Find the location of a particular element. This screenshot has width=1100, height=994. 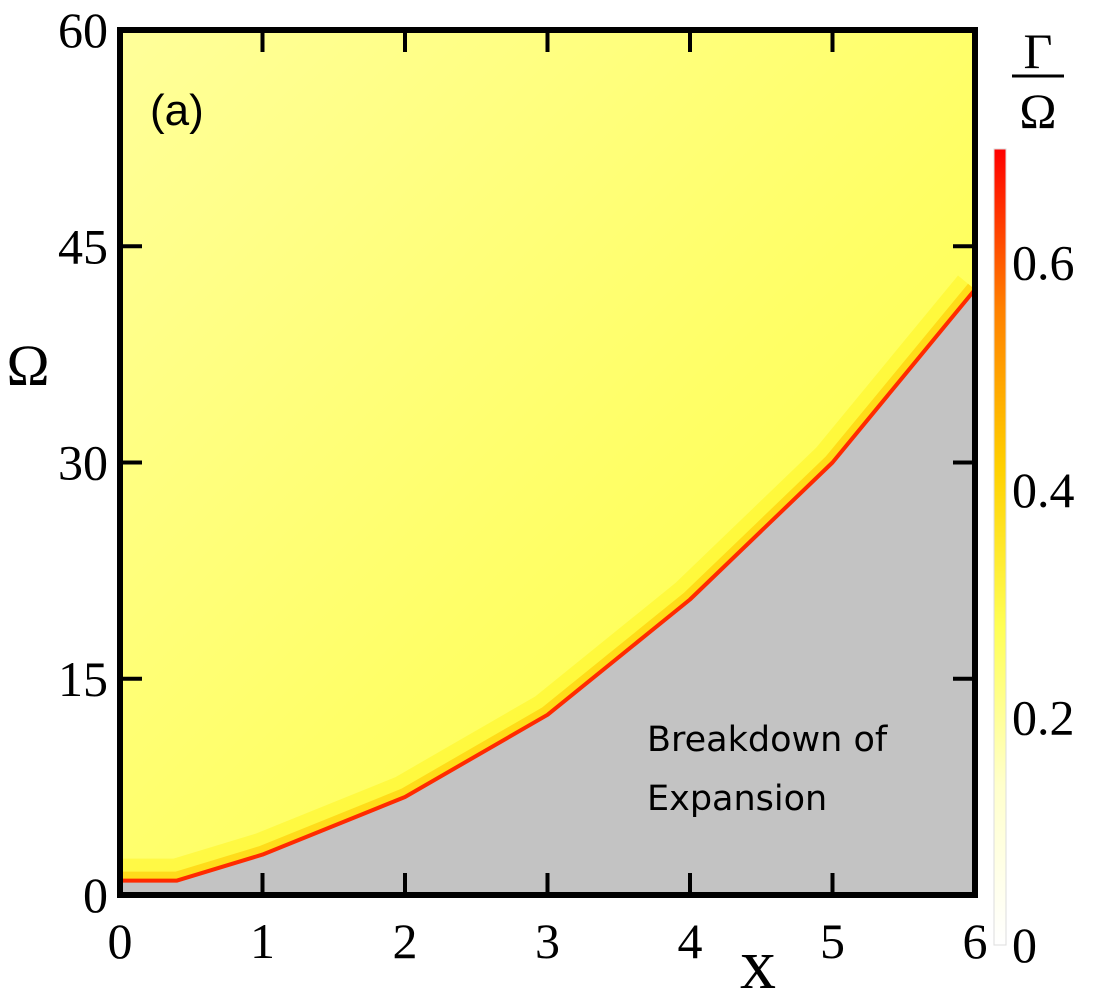

y-tick-labels: 0 15 30 45 60 is located at coordinates (83, 462).